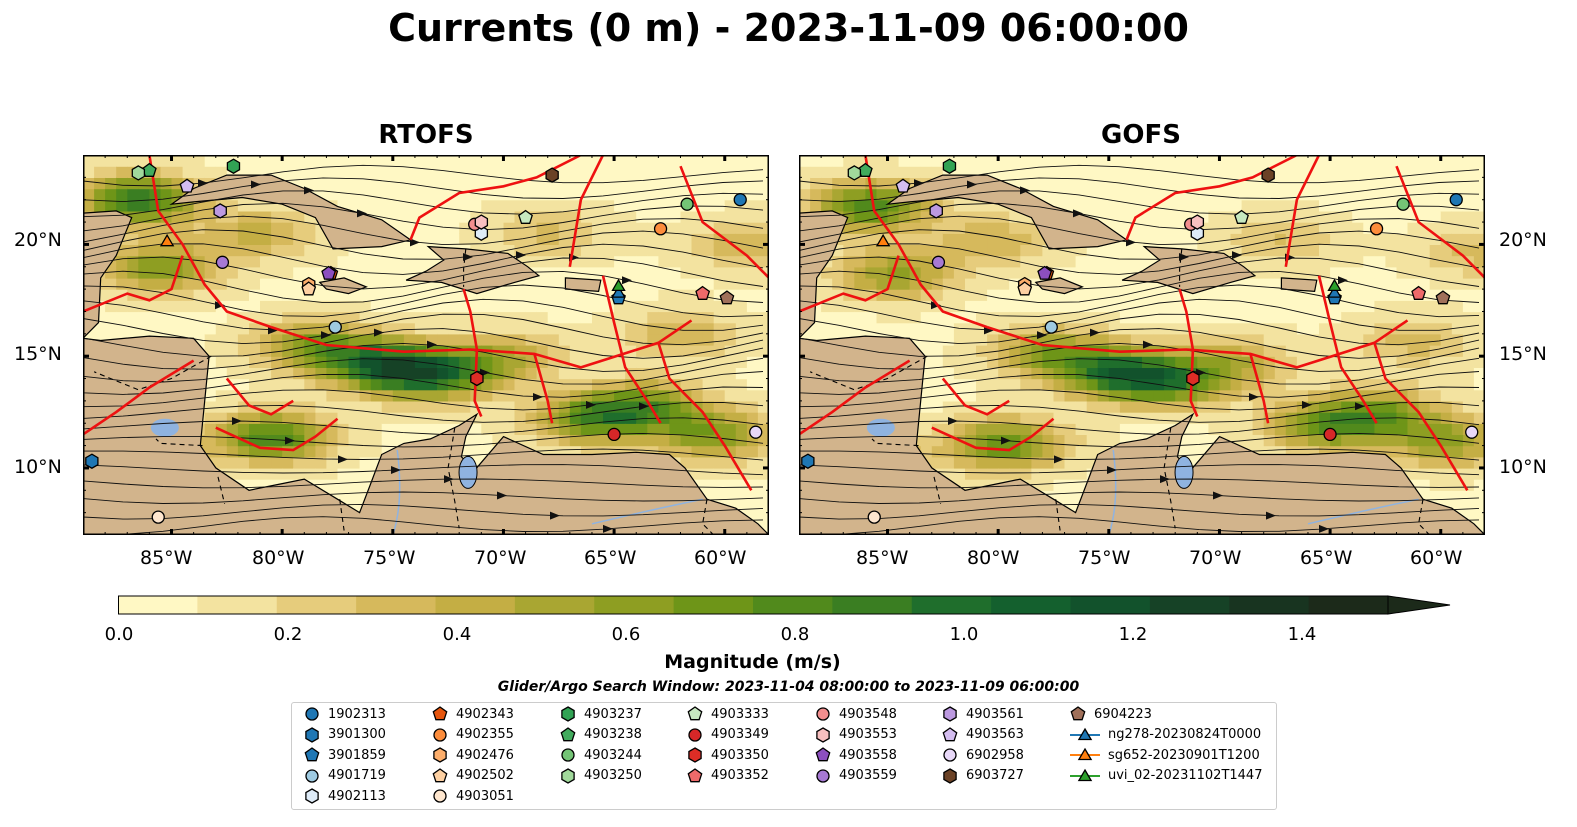 This screenshot has height=827, width=1577. I want to click on legend-item: 3901859, so click(345, 755).